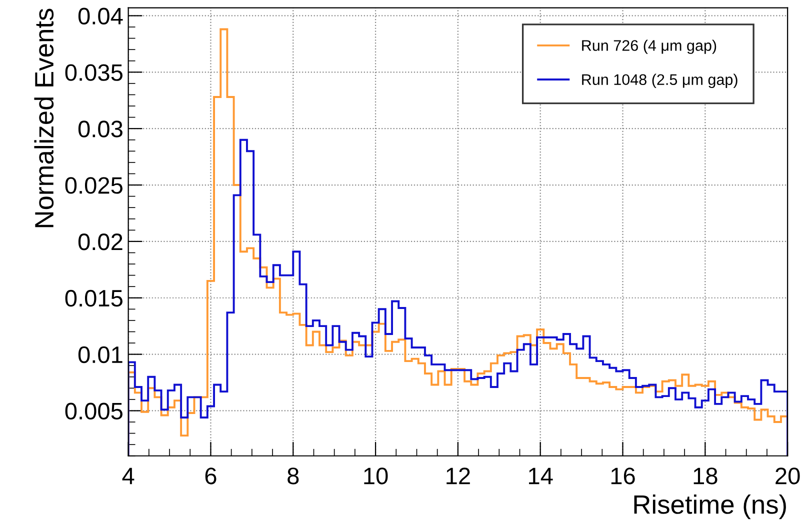 This screenshot has width=802, height=521. I want to click on x-tick-label: 4, so click(128, 476).